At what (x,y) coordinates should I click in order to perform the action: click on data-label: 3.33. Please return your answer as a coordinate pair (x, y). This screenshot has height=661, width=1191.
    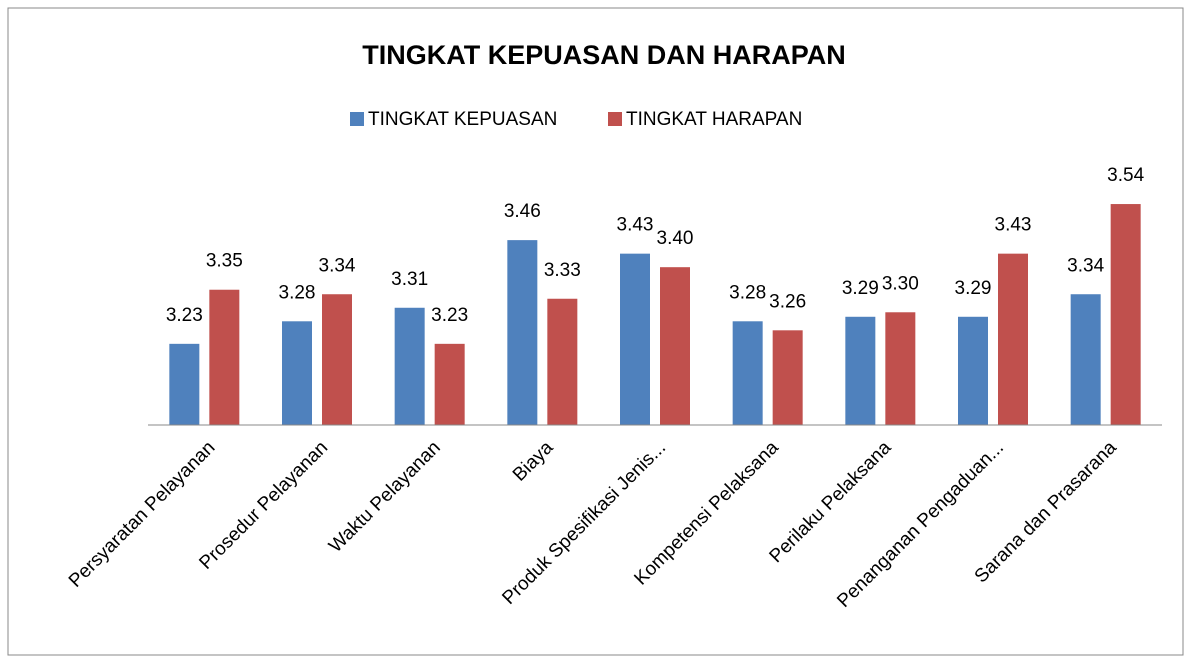
    Looking at the image, I should click on (562, 270).